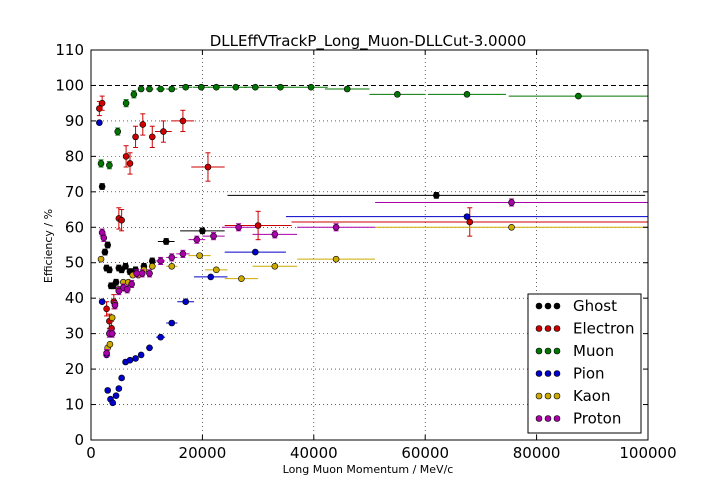  What do you see at coordinates (647, 453) in the screenshot?
I see `x-tick-label: 100000` at bounding box center [647, 453].